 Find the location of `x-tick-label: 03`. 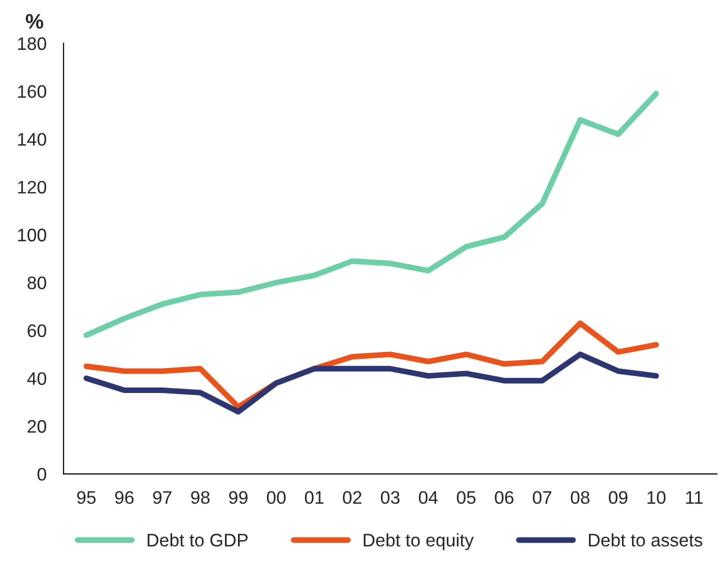

x-tick-label: 03 is located at coordinates (390, 497).